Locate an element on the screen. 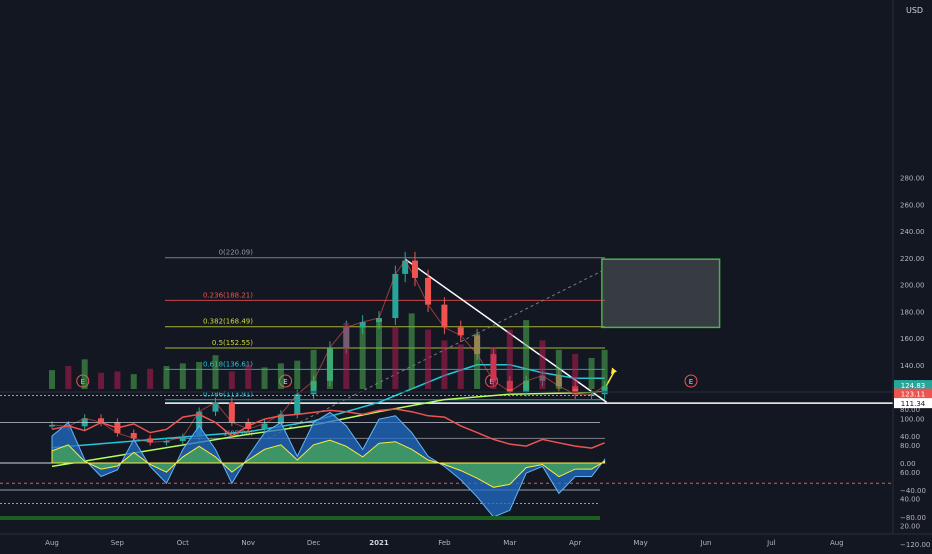 Image resolution: width=932 pixels, height=554 pixels. time-label-6: Feb is located at coordinates (444, 543).